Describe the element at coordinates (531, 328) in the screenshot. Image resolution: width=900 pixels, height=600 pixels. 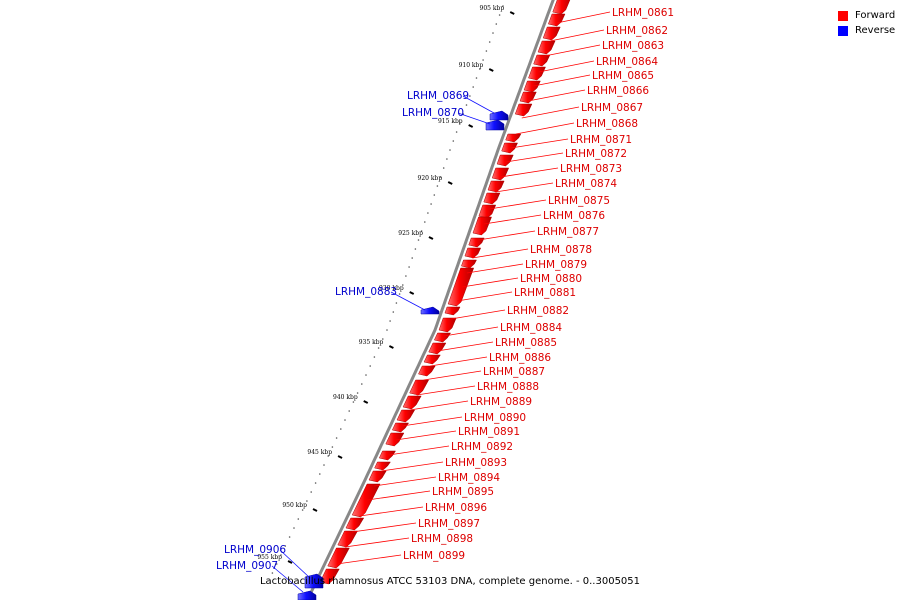
I see `forward-gene-label: LRHM_0884` at that location.